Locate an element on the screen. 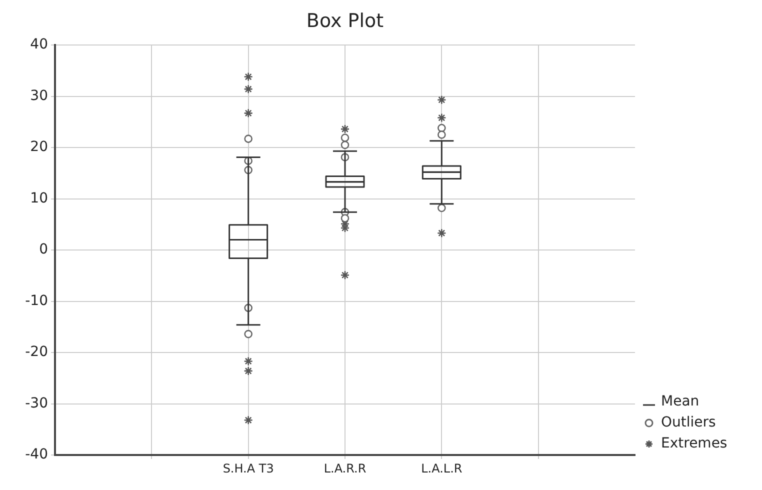  y-tick-label: -20 is located at coordinates (36, 352).